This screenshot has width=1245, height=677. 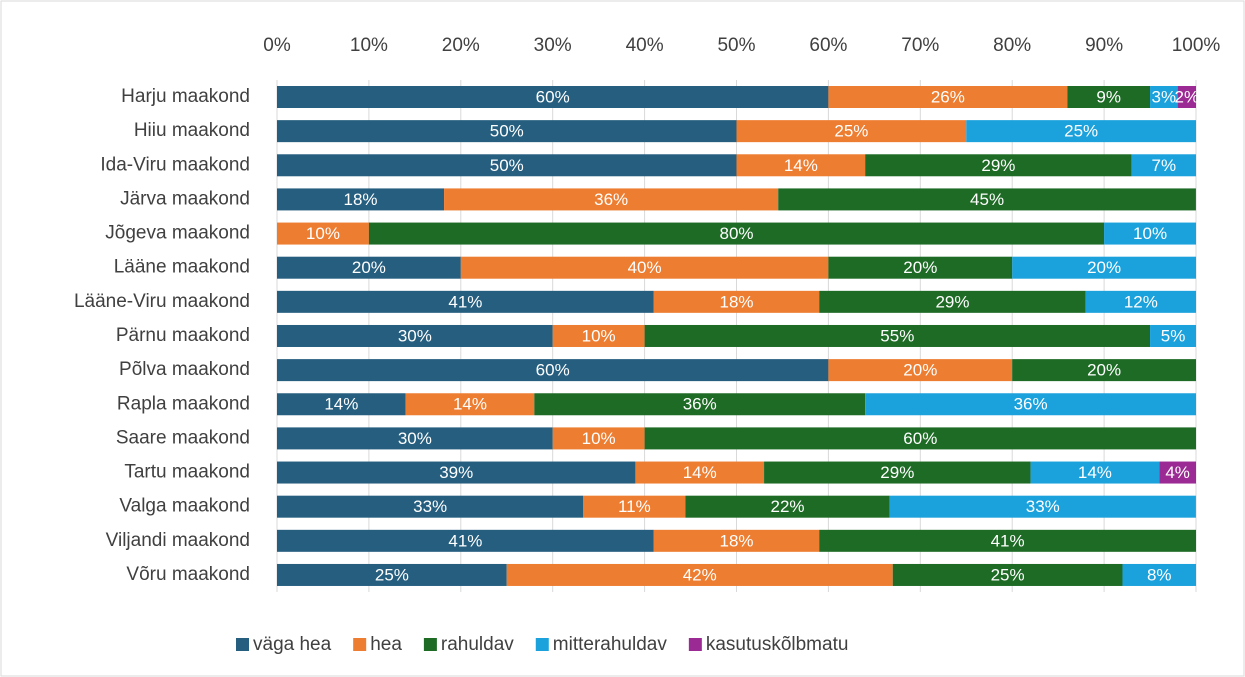 I want to click on y-tick-label: Järva maakond, so click(x=185, y=198).